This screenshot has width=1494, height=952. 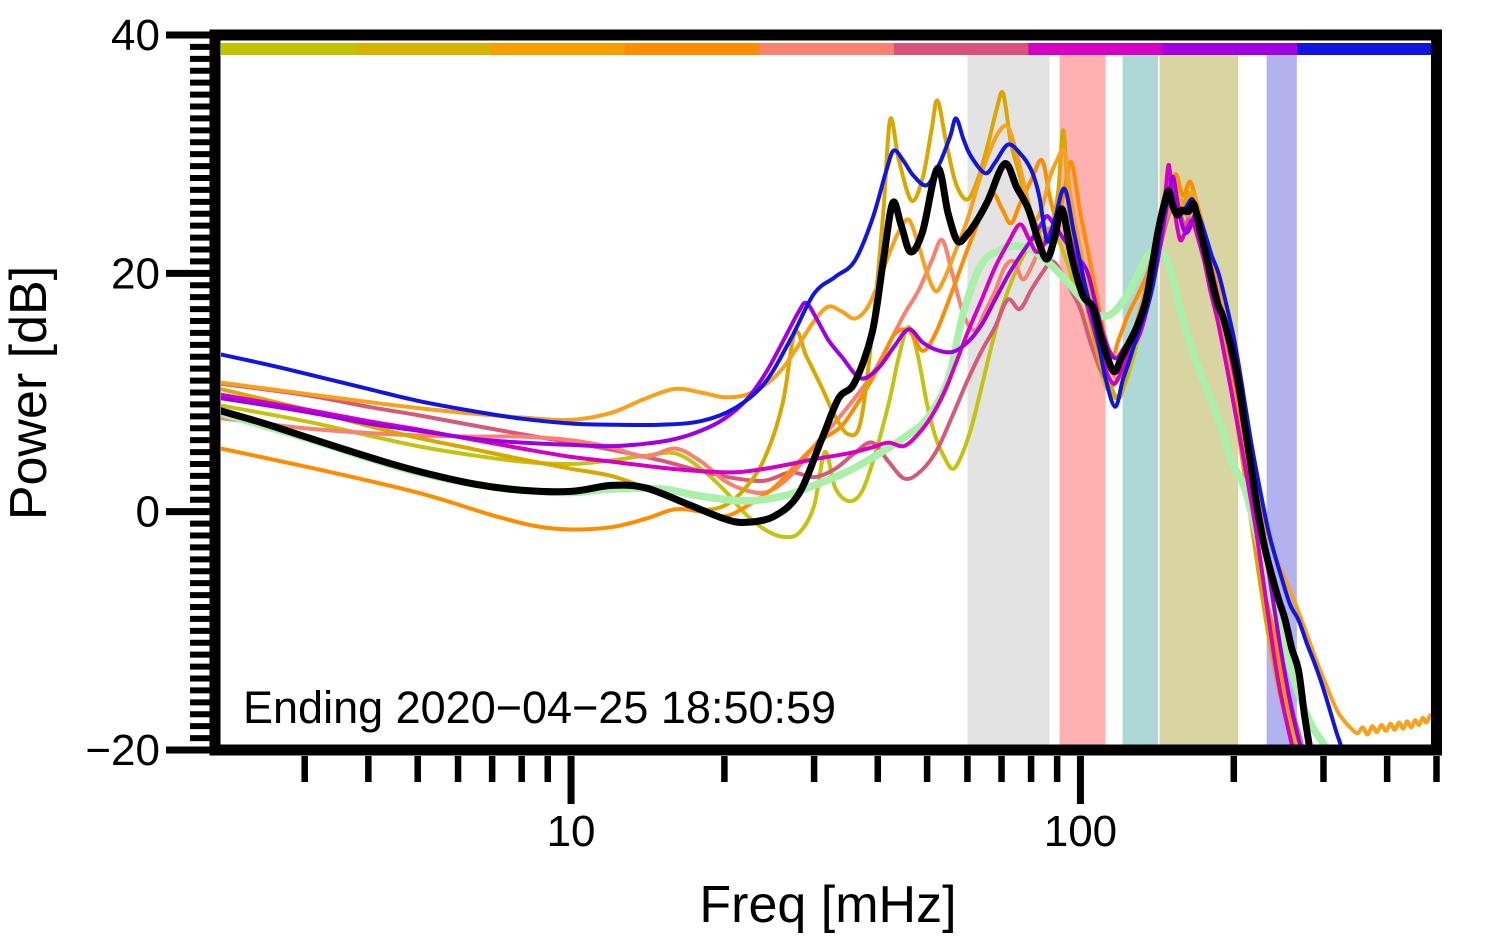 I want to click on x-tick-label-10: 10, so click(x=571, y=831).